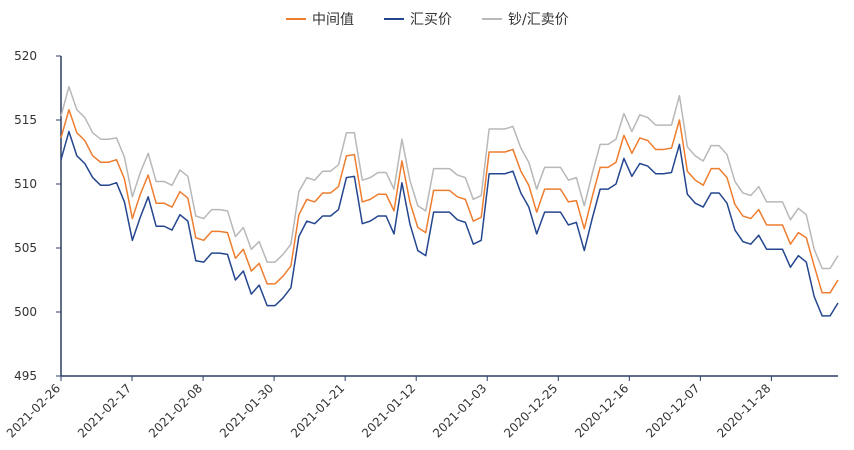 This screenshot has height=450, width=854. What do you see at coordinates (672, 410) in the screenshot?
I see `x-tick-label: 2020-12-07` at bounding box center [672, 410].